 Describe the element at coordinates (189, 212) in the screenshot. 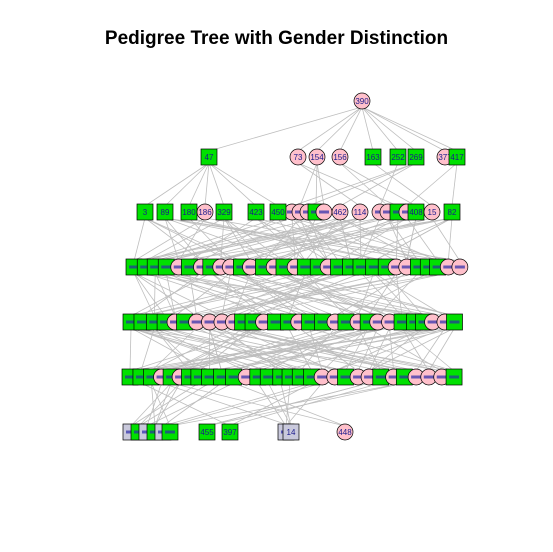

I see `node-180: 180` at that location.